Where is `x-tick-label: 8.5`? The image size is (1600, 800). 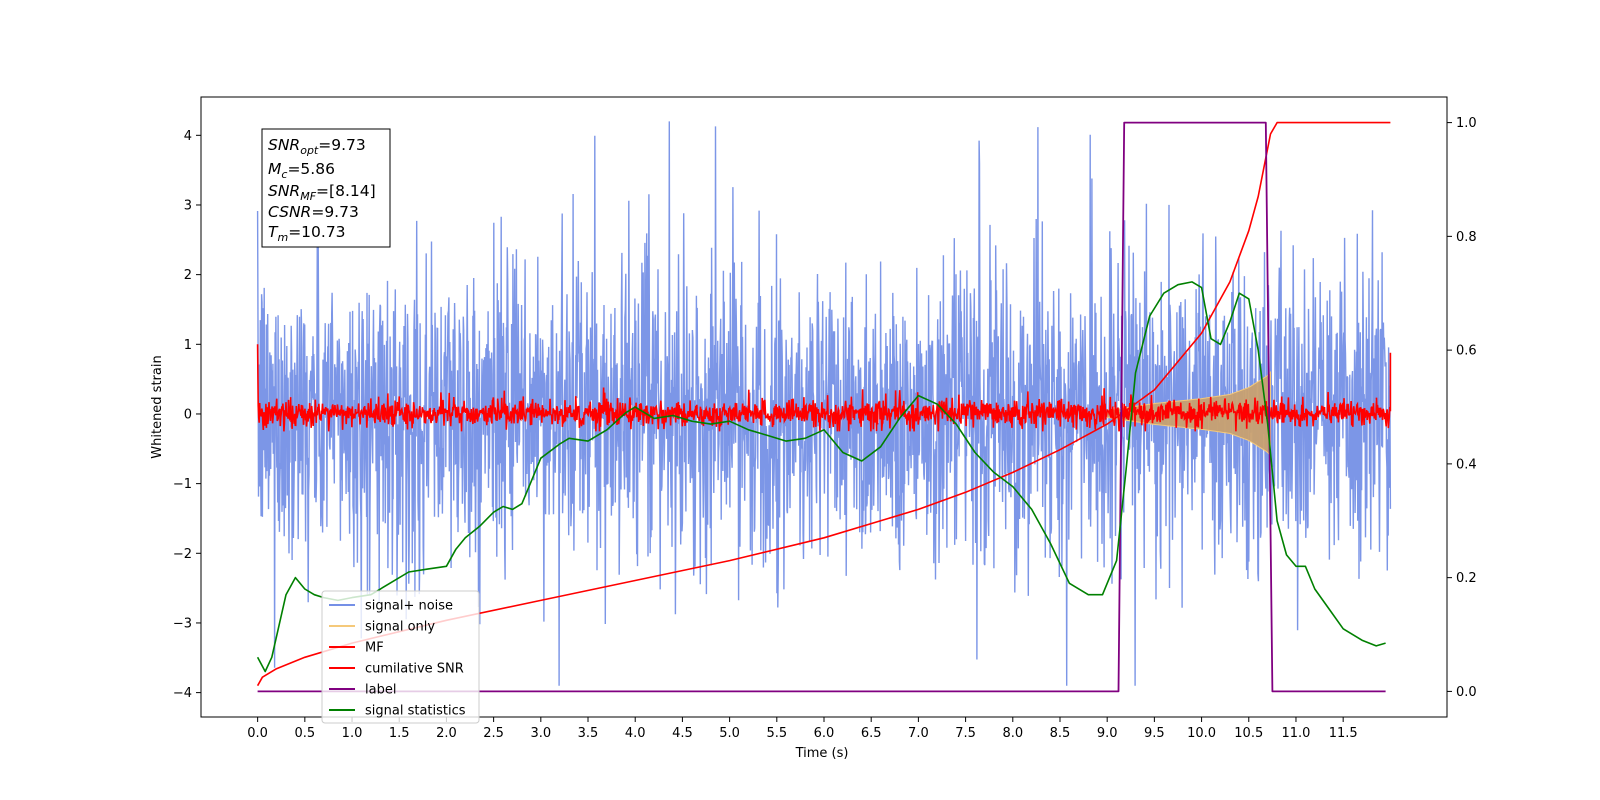
x-tick-label: 8.5 is located at coordinates (1060, 733).